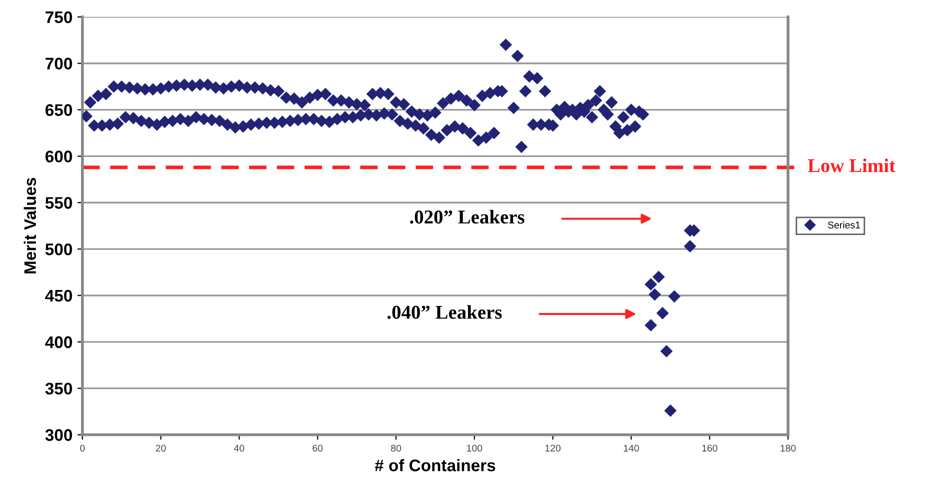 This screenshot has height=498, width=926. I want to click on y-tick-label: 350, so click(58, 388).